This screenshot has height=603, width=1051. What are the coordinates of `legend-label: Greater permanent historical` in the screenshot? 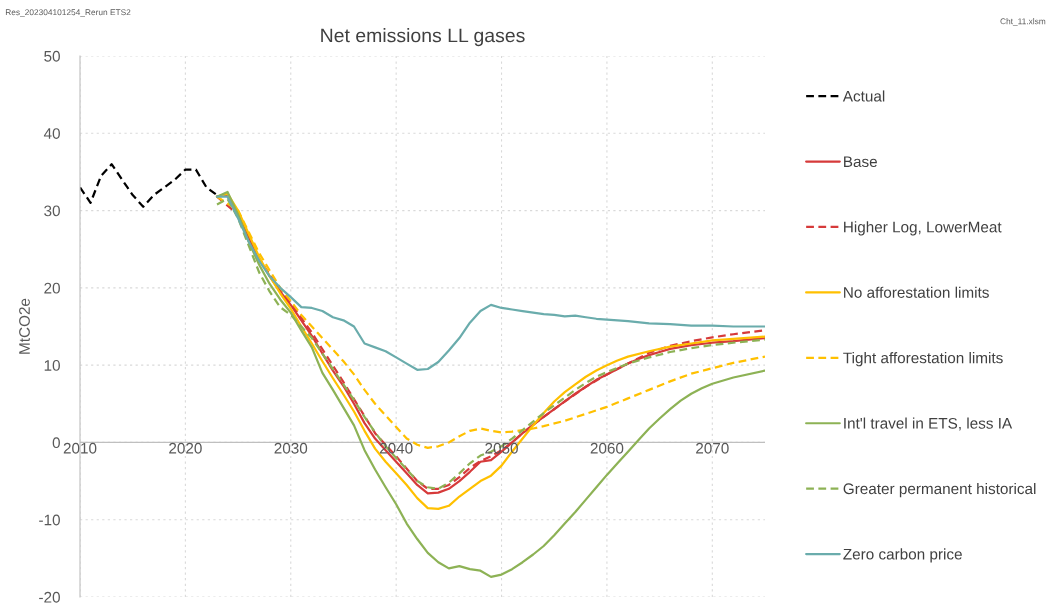 It's located at (939, 490).